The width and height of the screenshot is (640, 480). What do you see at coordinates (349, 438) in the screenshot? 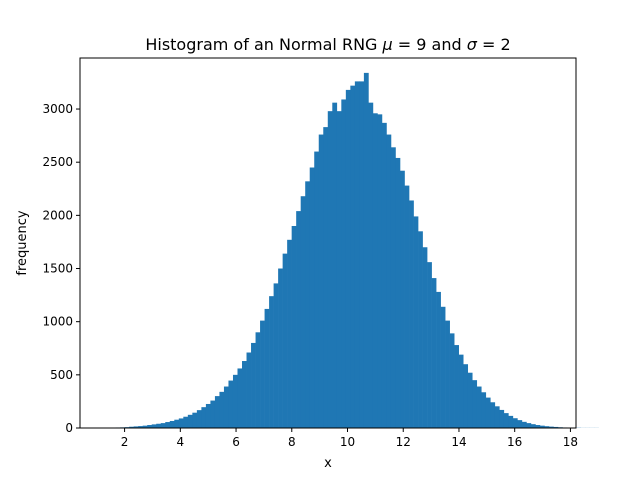
I see `x-axis-ticks: 2 4 6 8 10 12 14 16 18` at bounding box center [349, 438].